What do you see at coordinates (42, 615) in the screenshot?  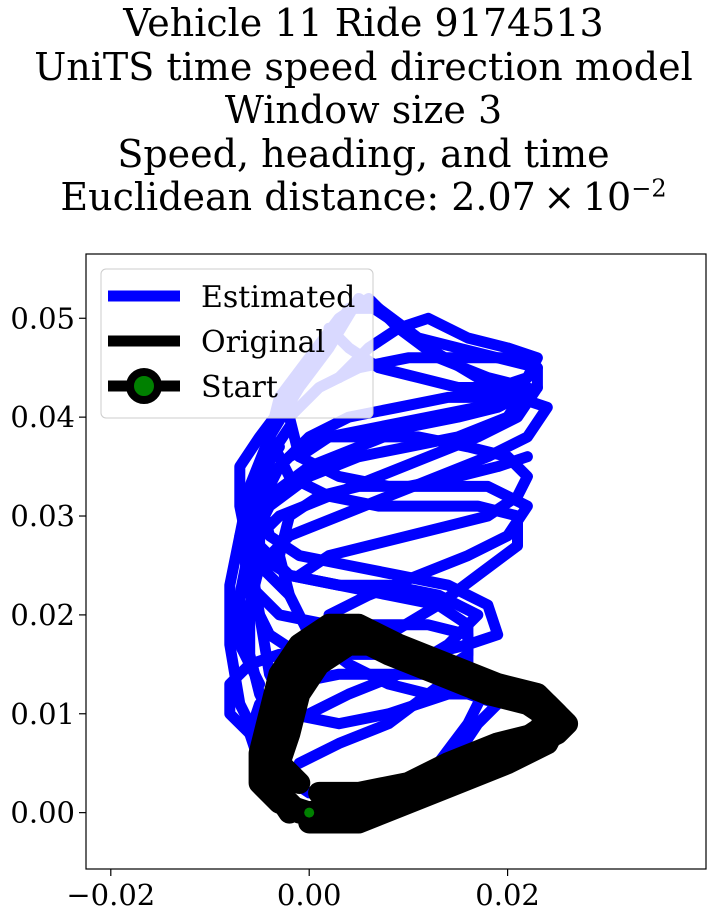 I see `y-tick-label: 0.02` at bounding box center [42, 615].